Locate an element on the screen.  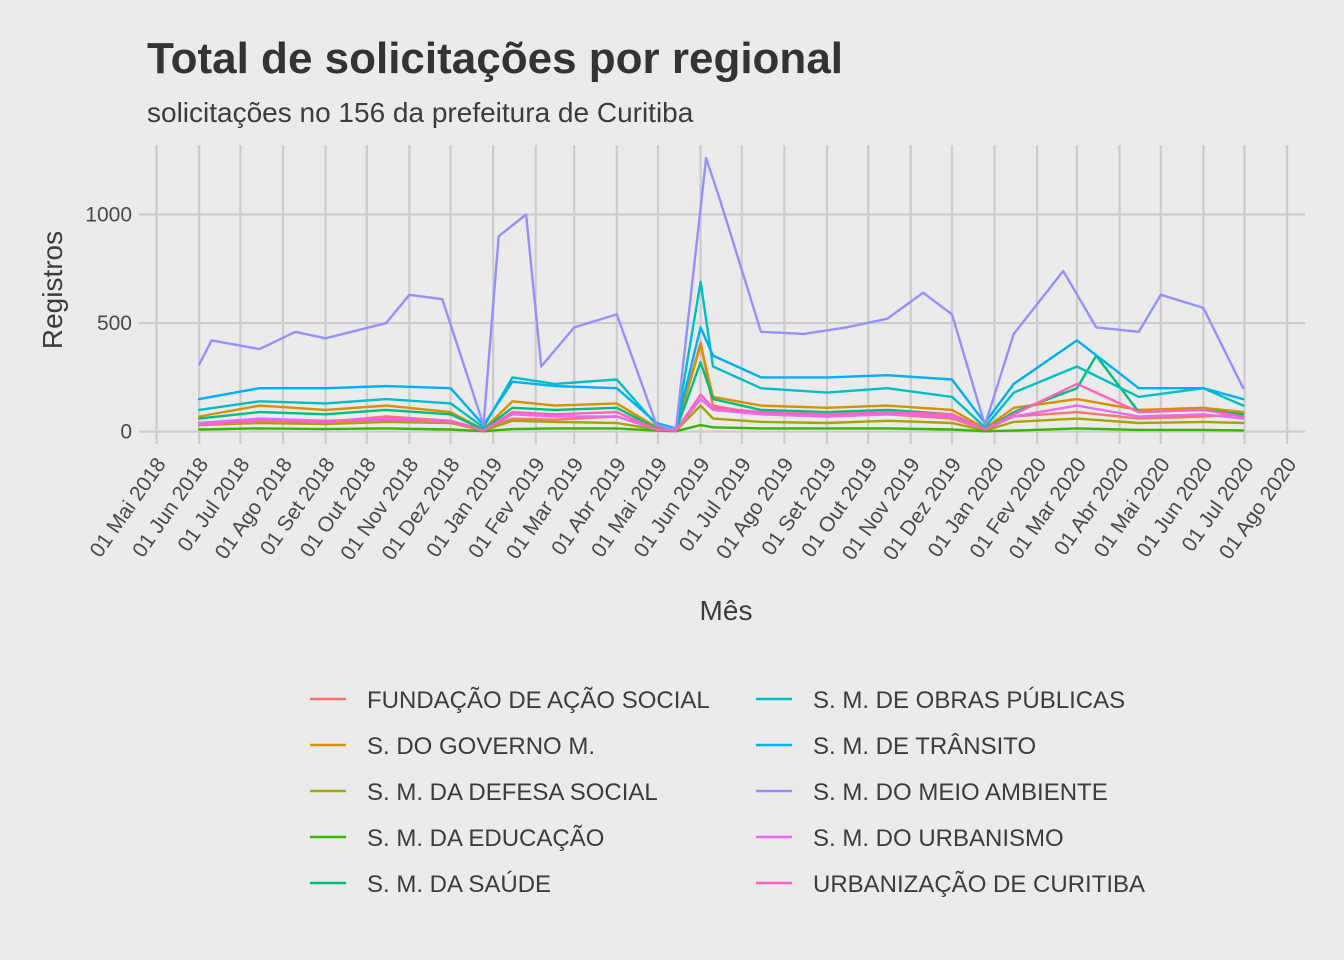
legend-label: S. M. DO URBANISMO is located at coordinates (938, 838).